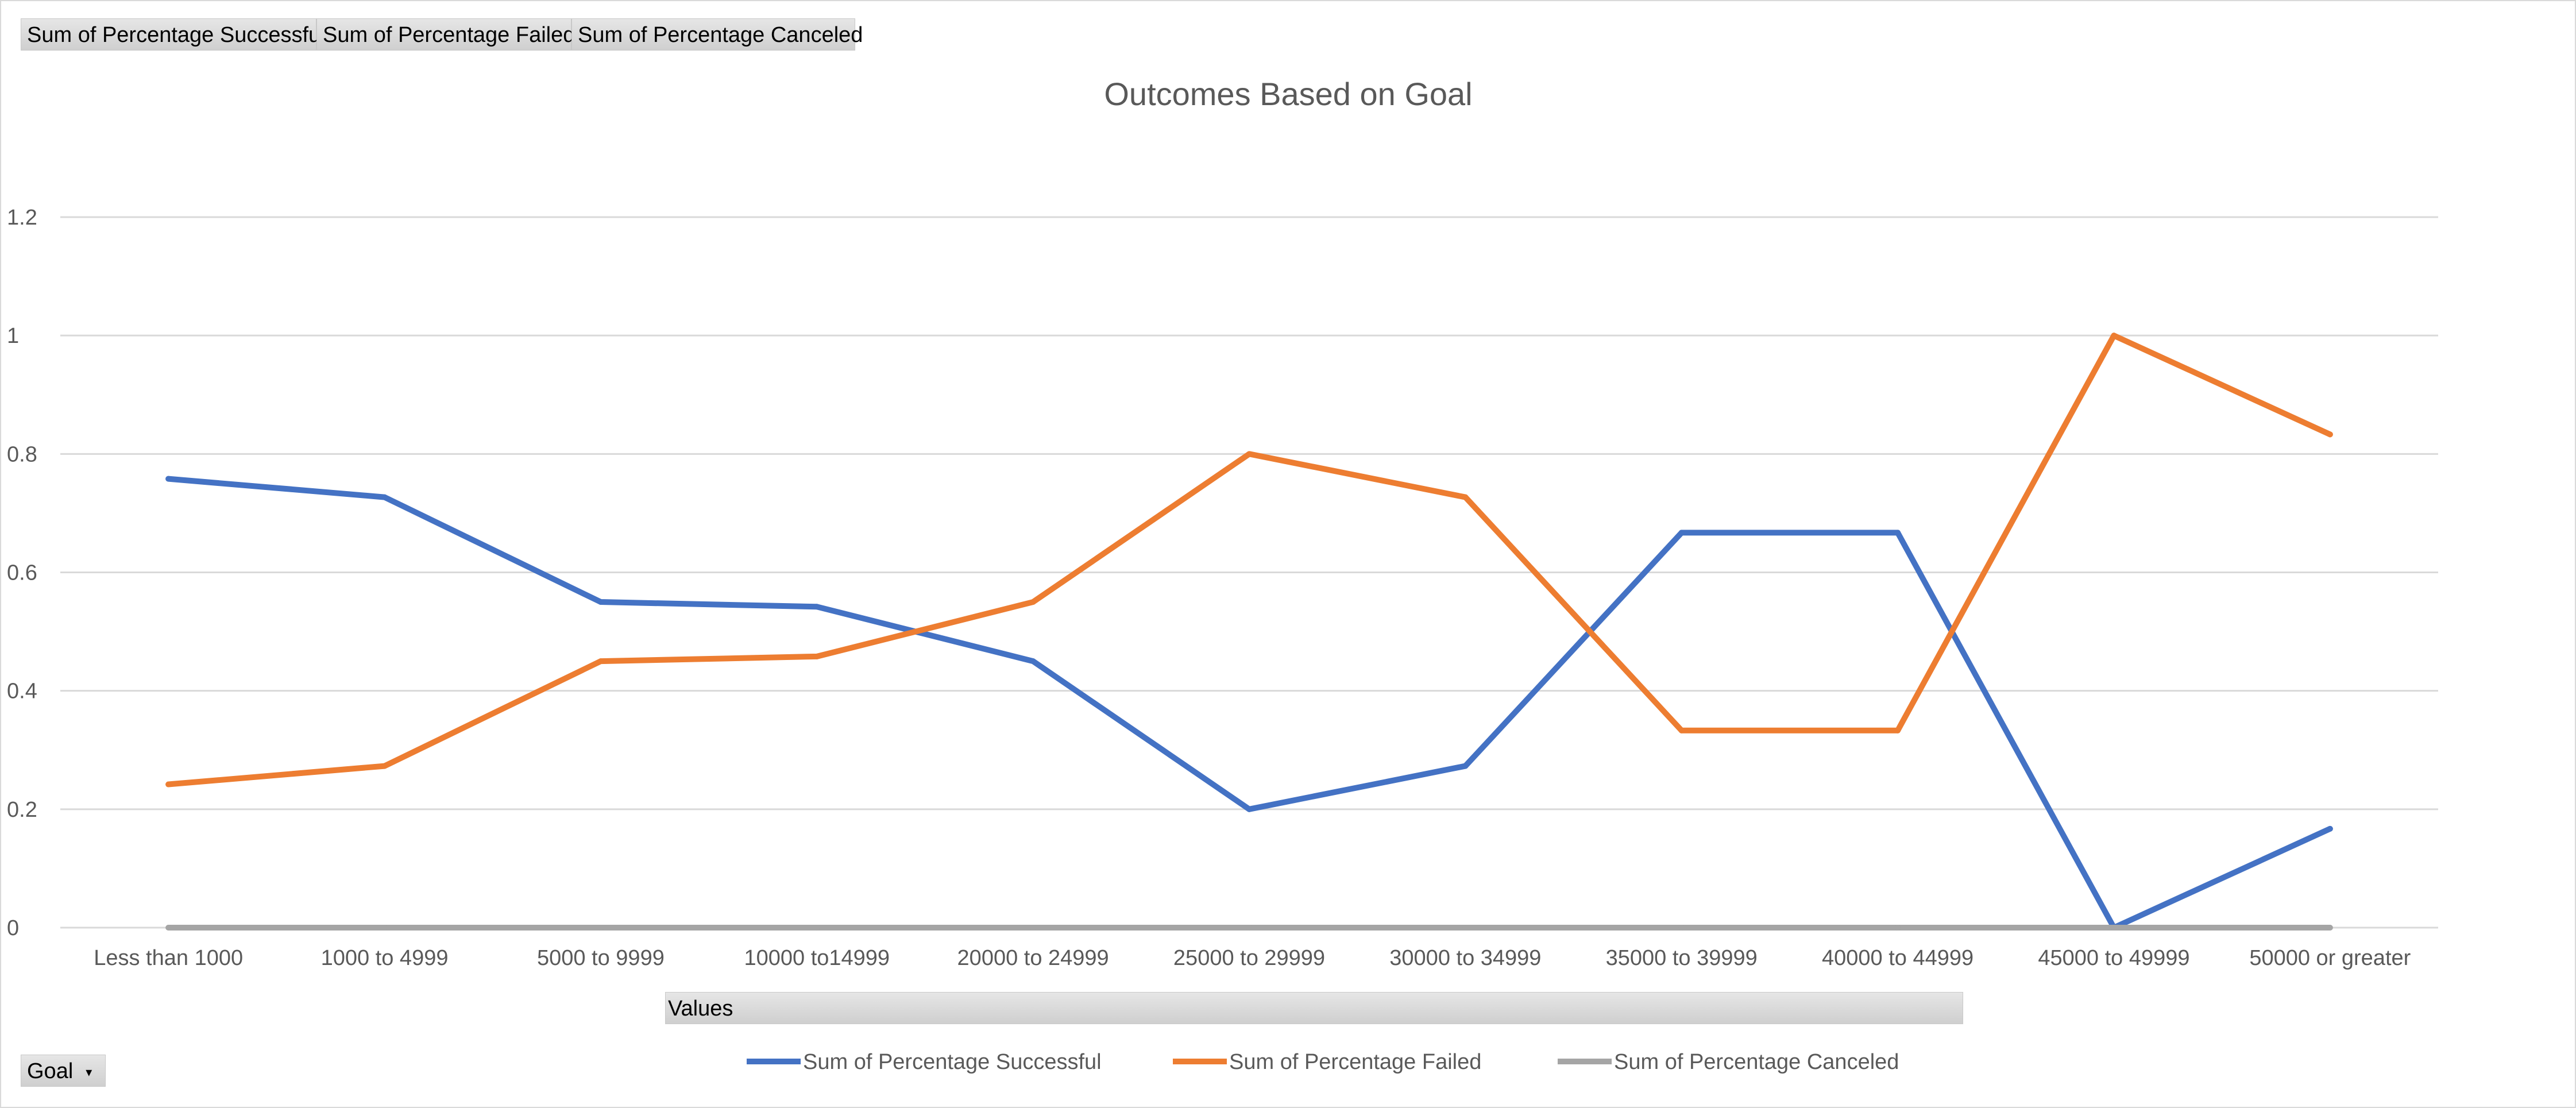 The width and height of the screenshot is (2576, 1108). Describe the element at coordinates (1033, 958) in the screenshot. I see `x-tick-label: 20000 to 24999` at that location.